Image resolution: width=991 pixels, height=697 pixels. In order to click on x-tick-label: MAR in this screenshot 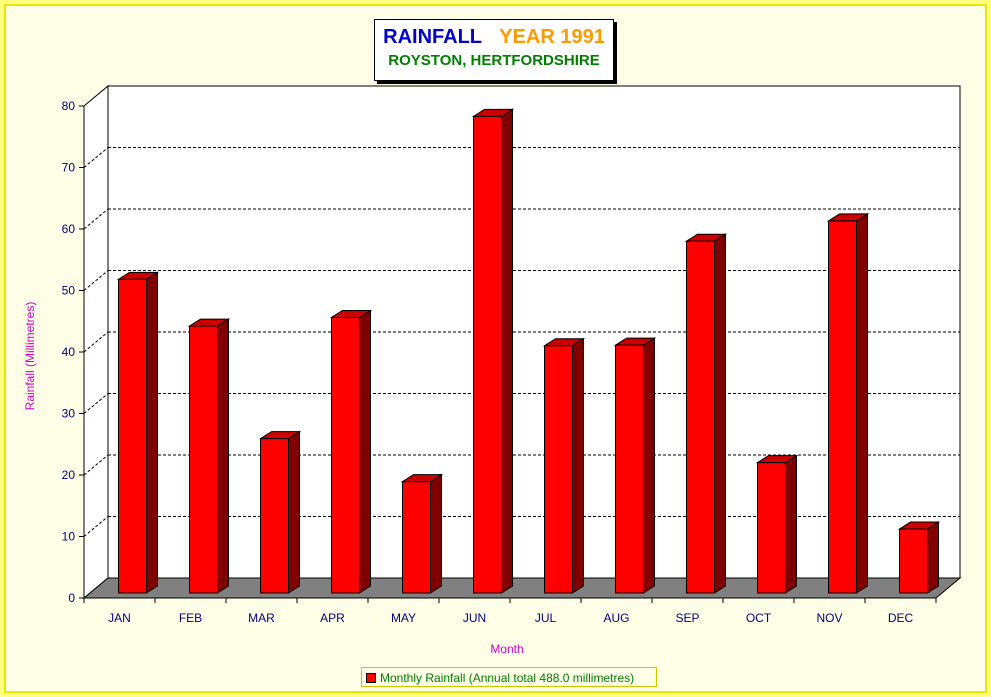, I will do `click(261, 618)`.